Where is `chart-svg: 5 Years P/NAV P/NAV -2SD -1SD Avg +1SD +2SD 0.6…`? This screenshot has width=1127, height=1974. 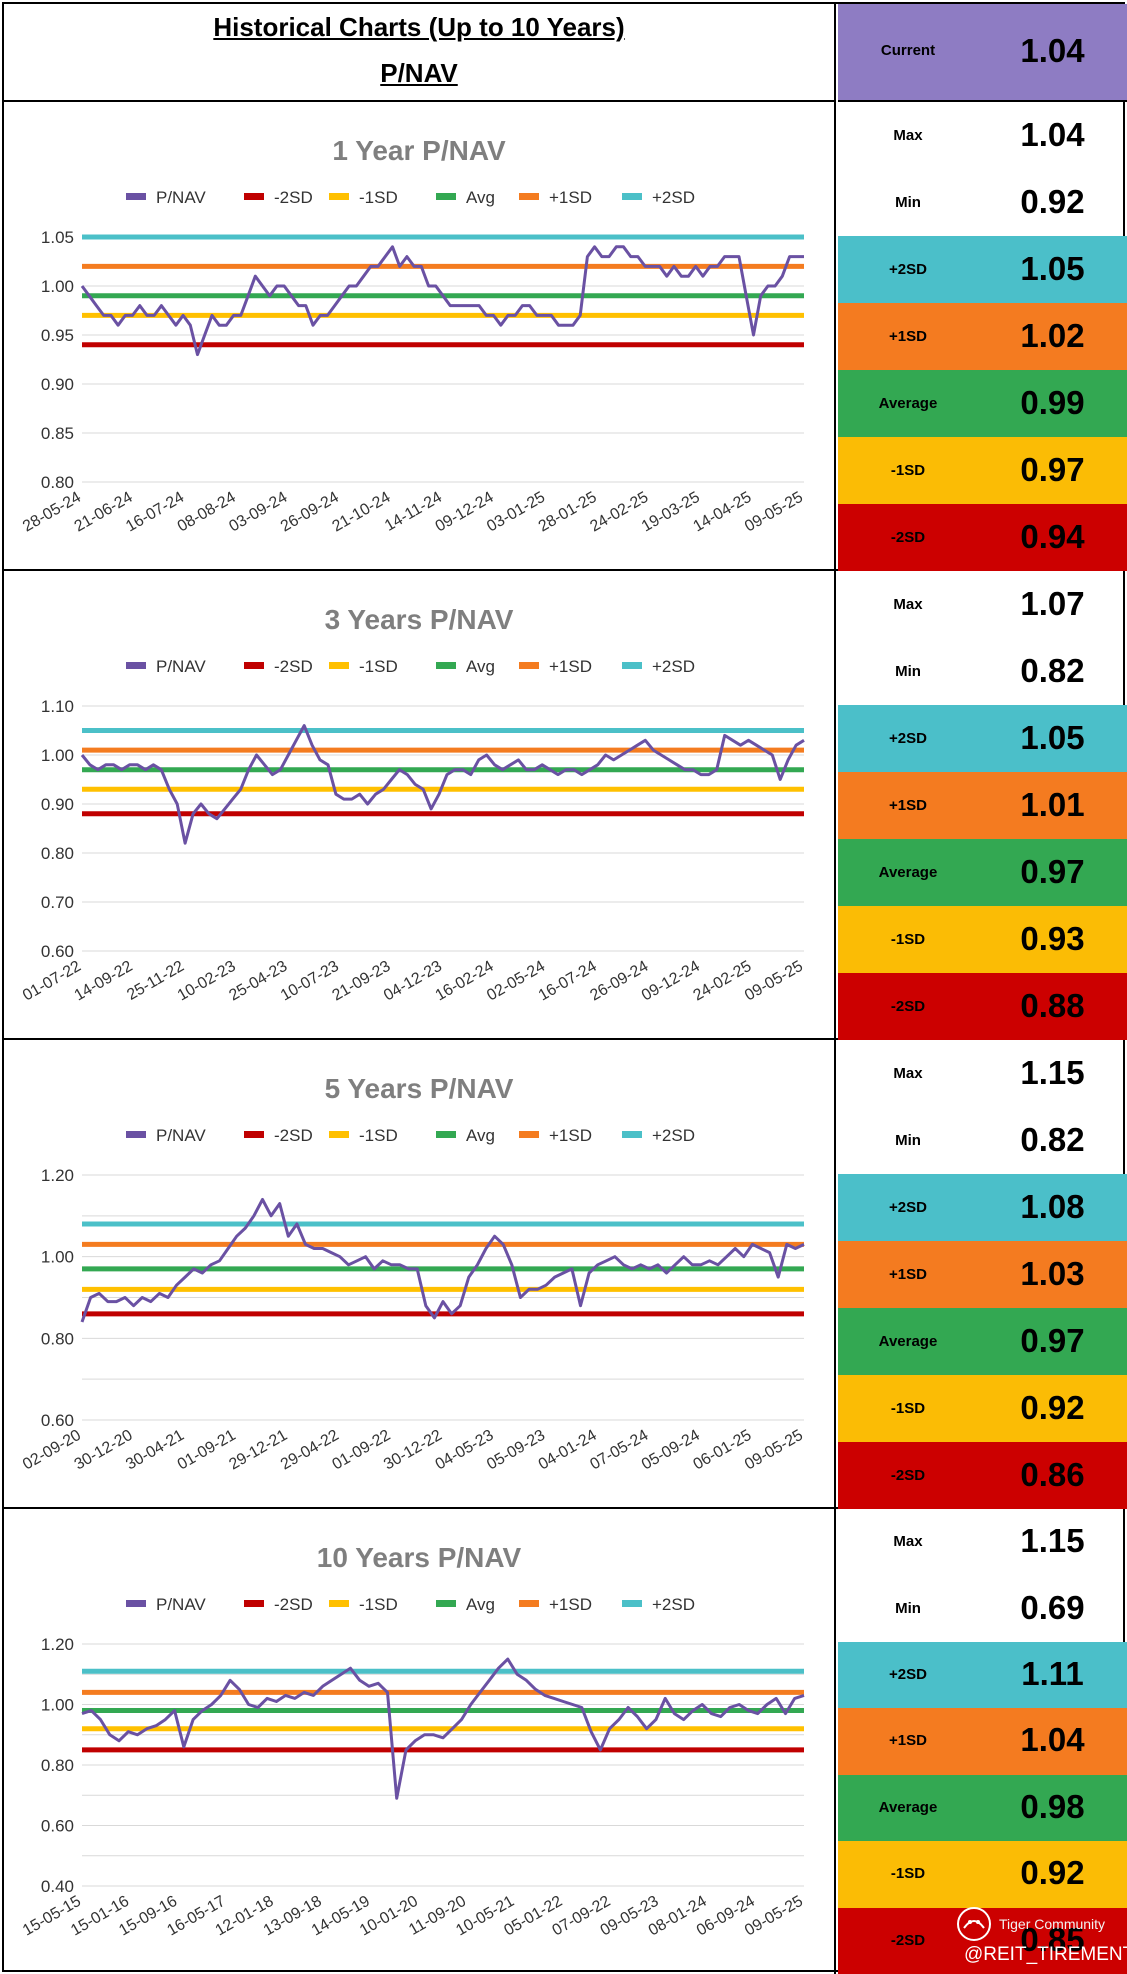 chart-svg: 5 Years P/NAV P/NAV -2SD -1SD Avg +1SD +2SD 0.6… is located at coordinates (413, 1273).